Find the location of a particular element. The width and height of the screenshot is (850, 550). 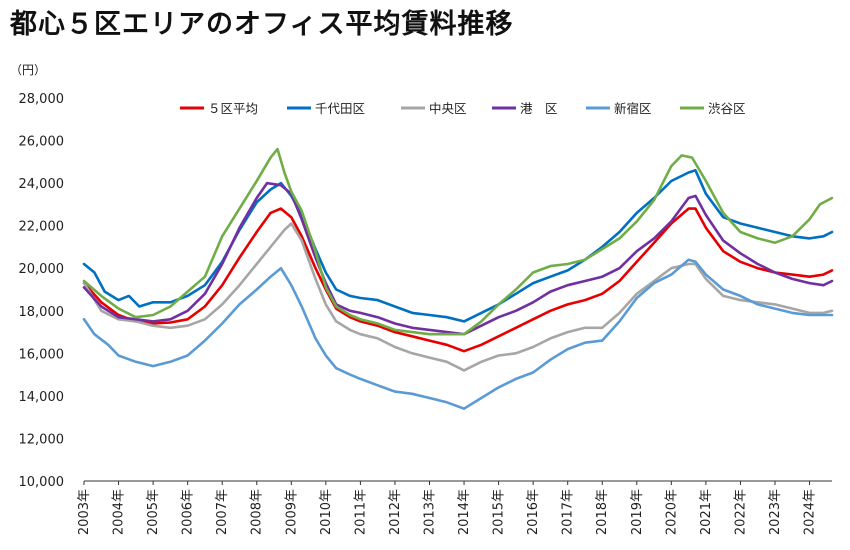

y-tick-label: 24,000 is located at coordinates (42, 184).